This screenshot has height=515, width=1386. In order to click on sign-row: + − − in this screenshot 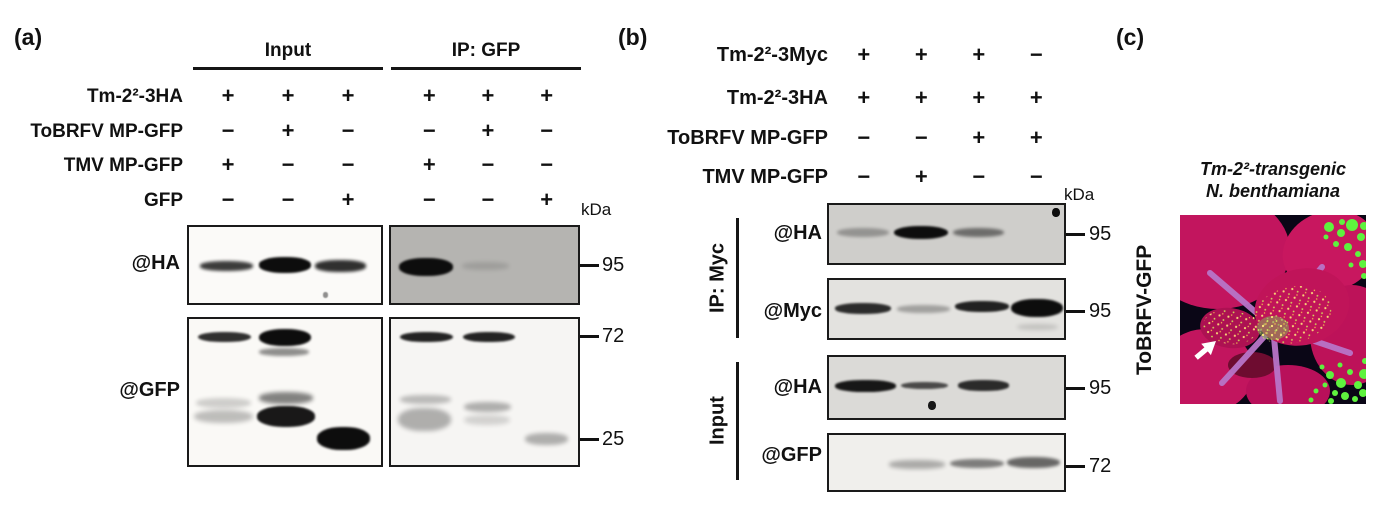, I will do `click(288, 165)`.